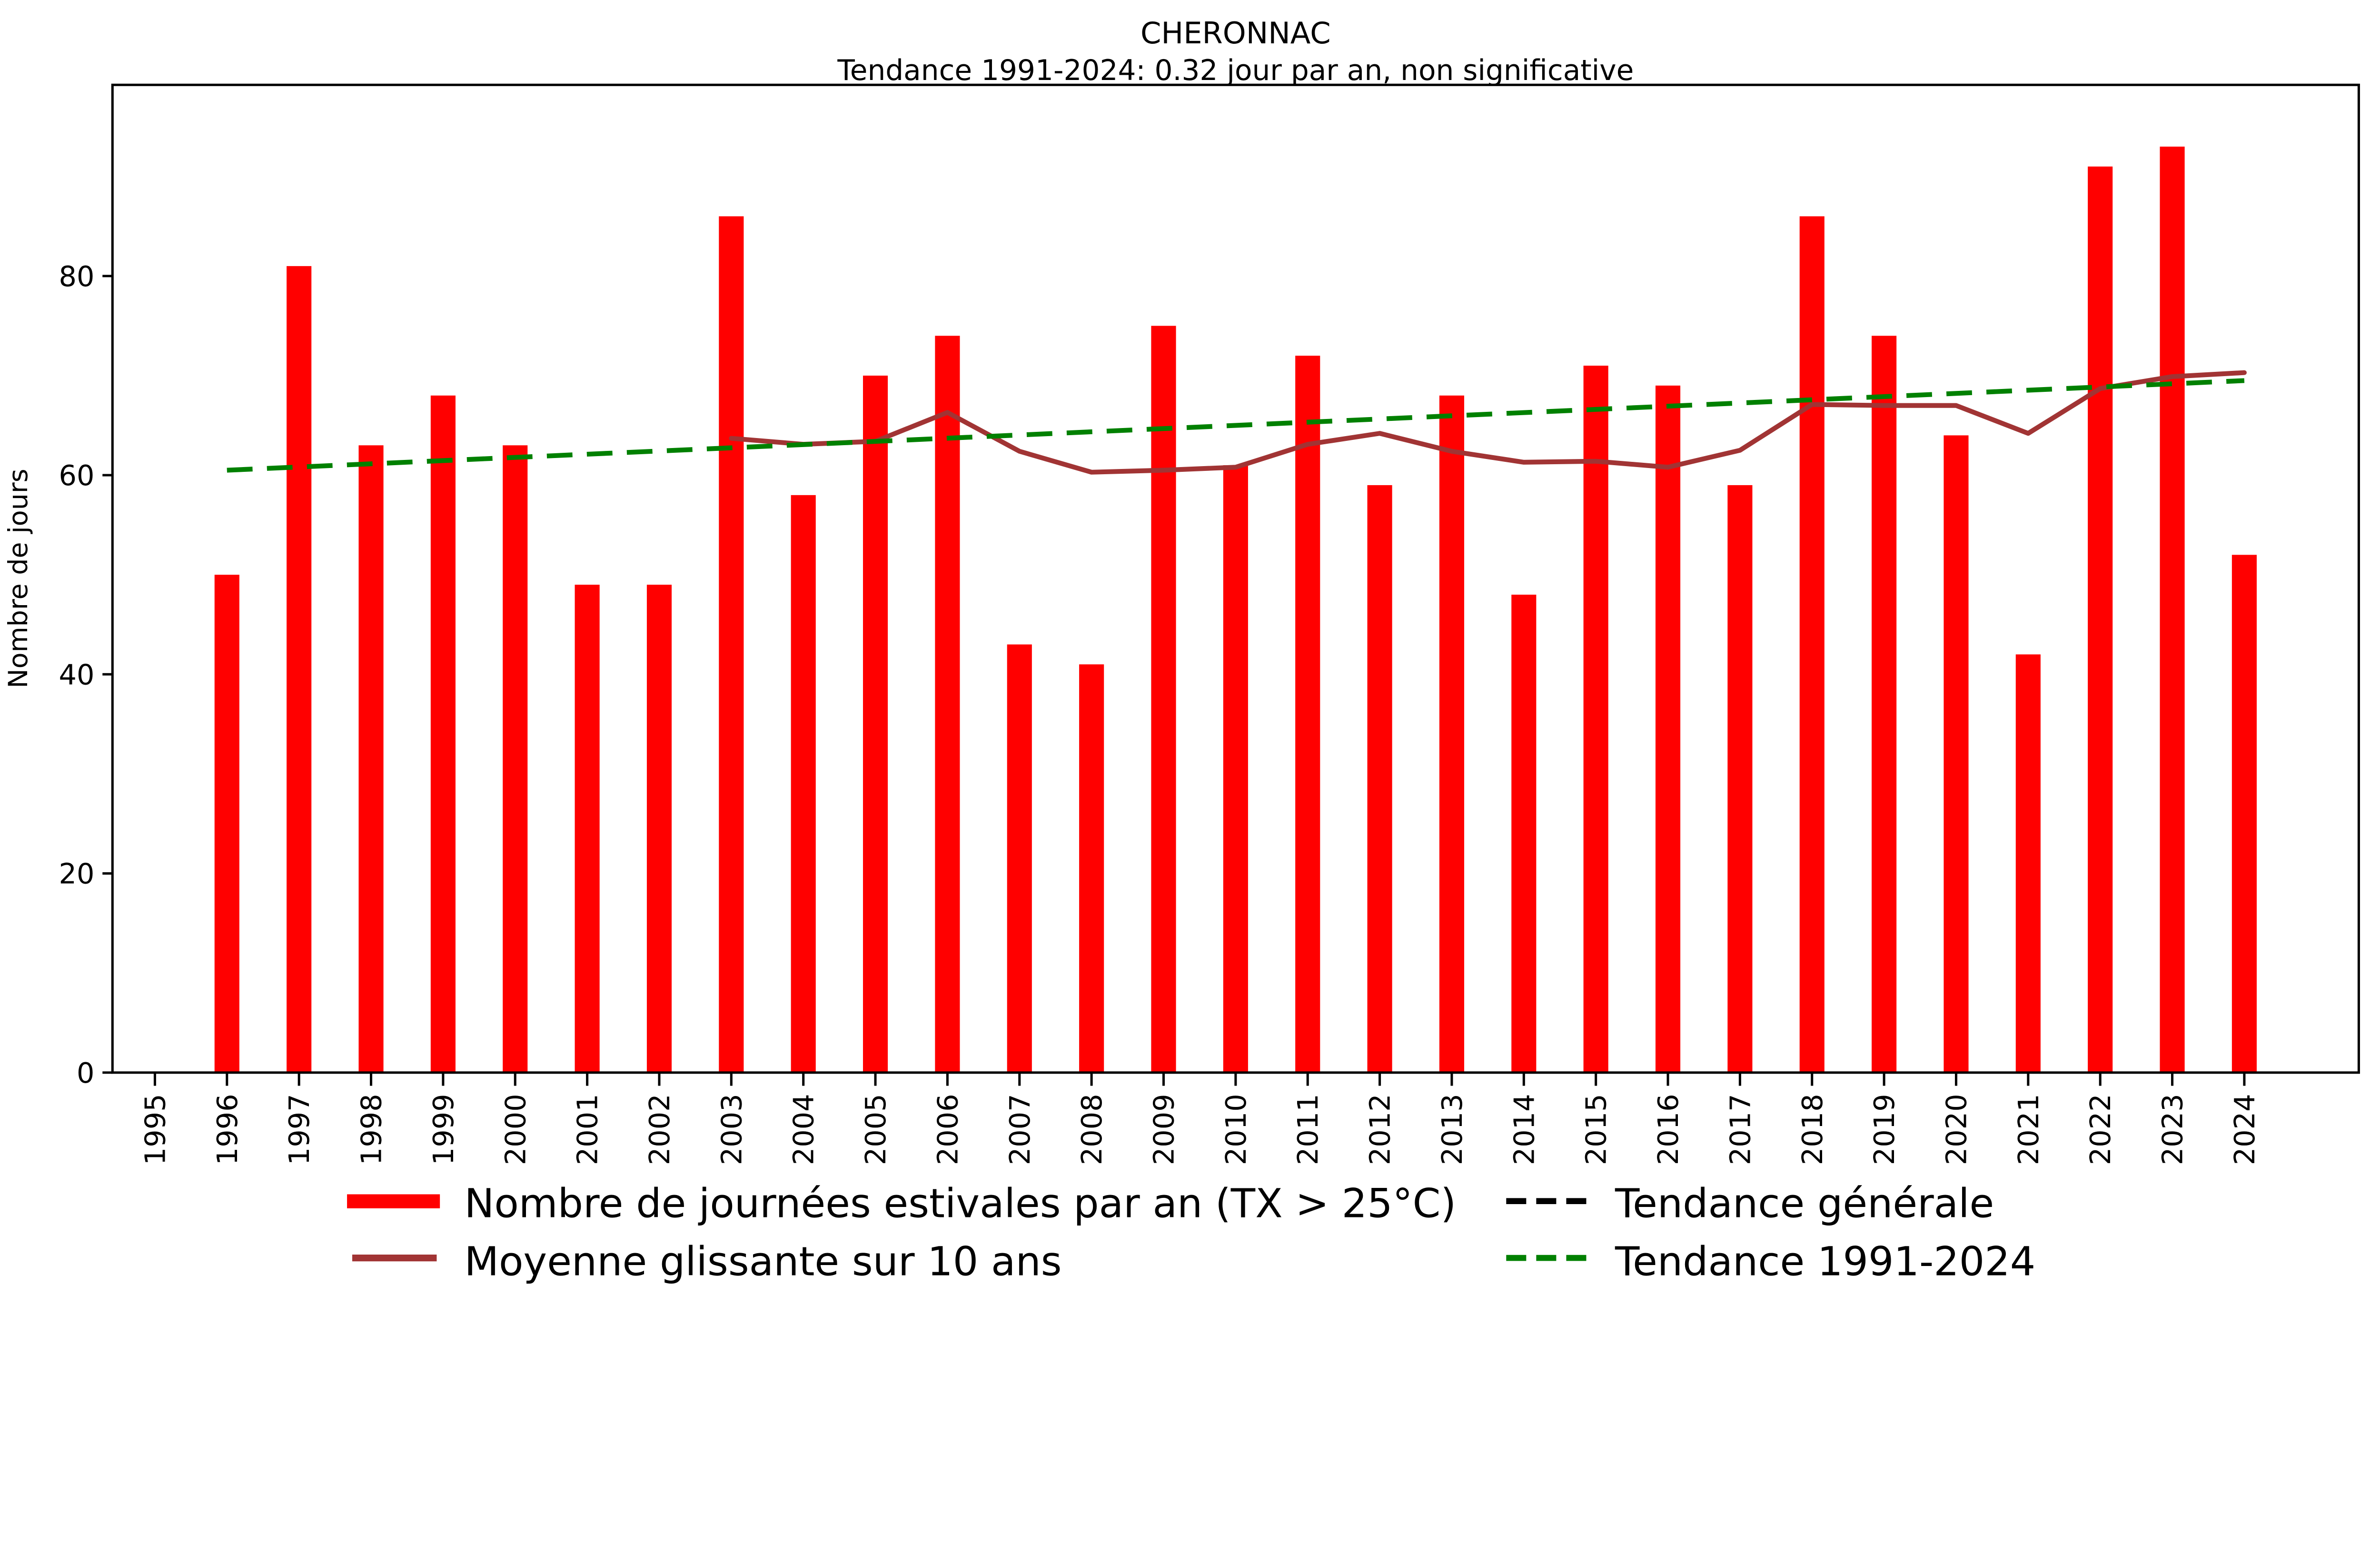  I want to click on legend-bar-swatch, so click(393, 1201).